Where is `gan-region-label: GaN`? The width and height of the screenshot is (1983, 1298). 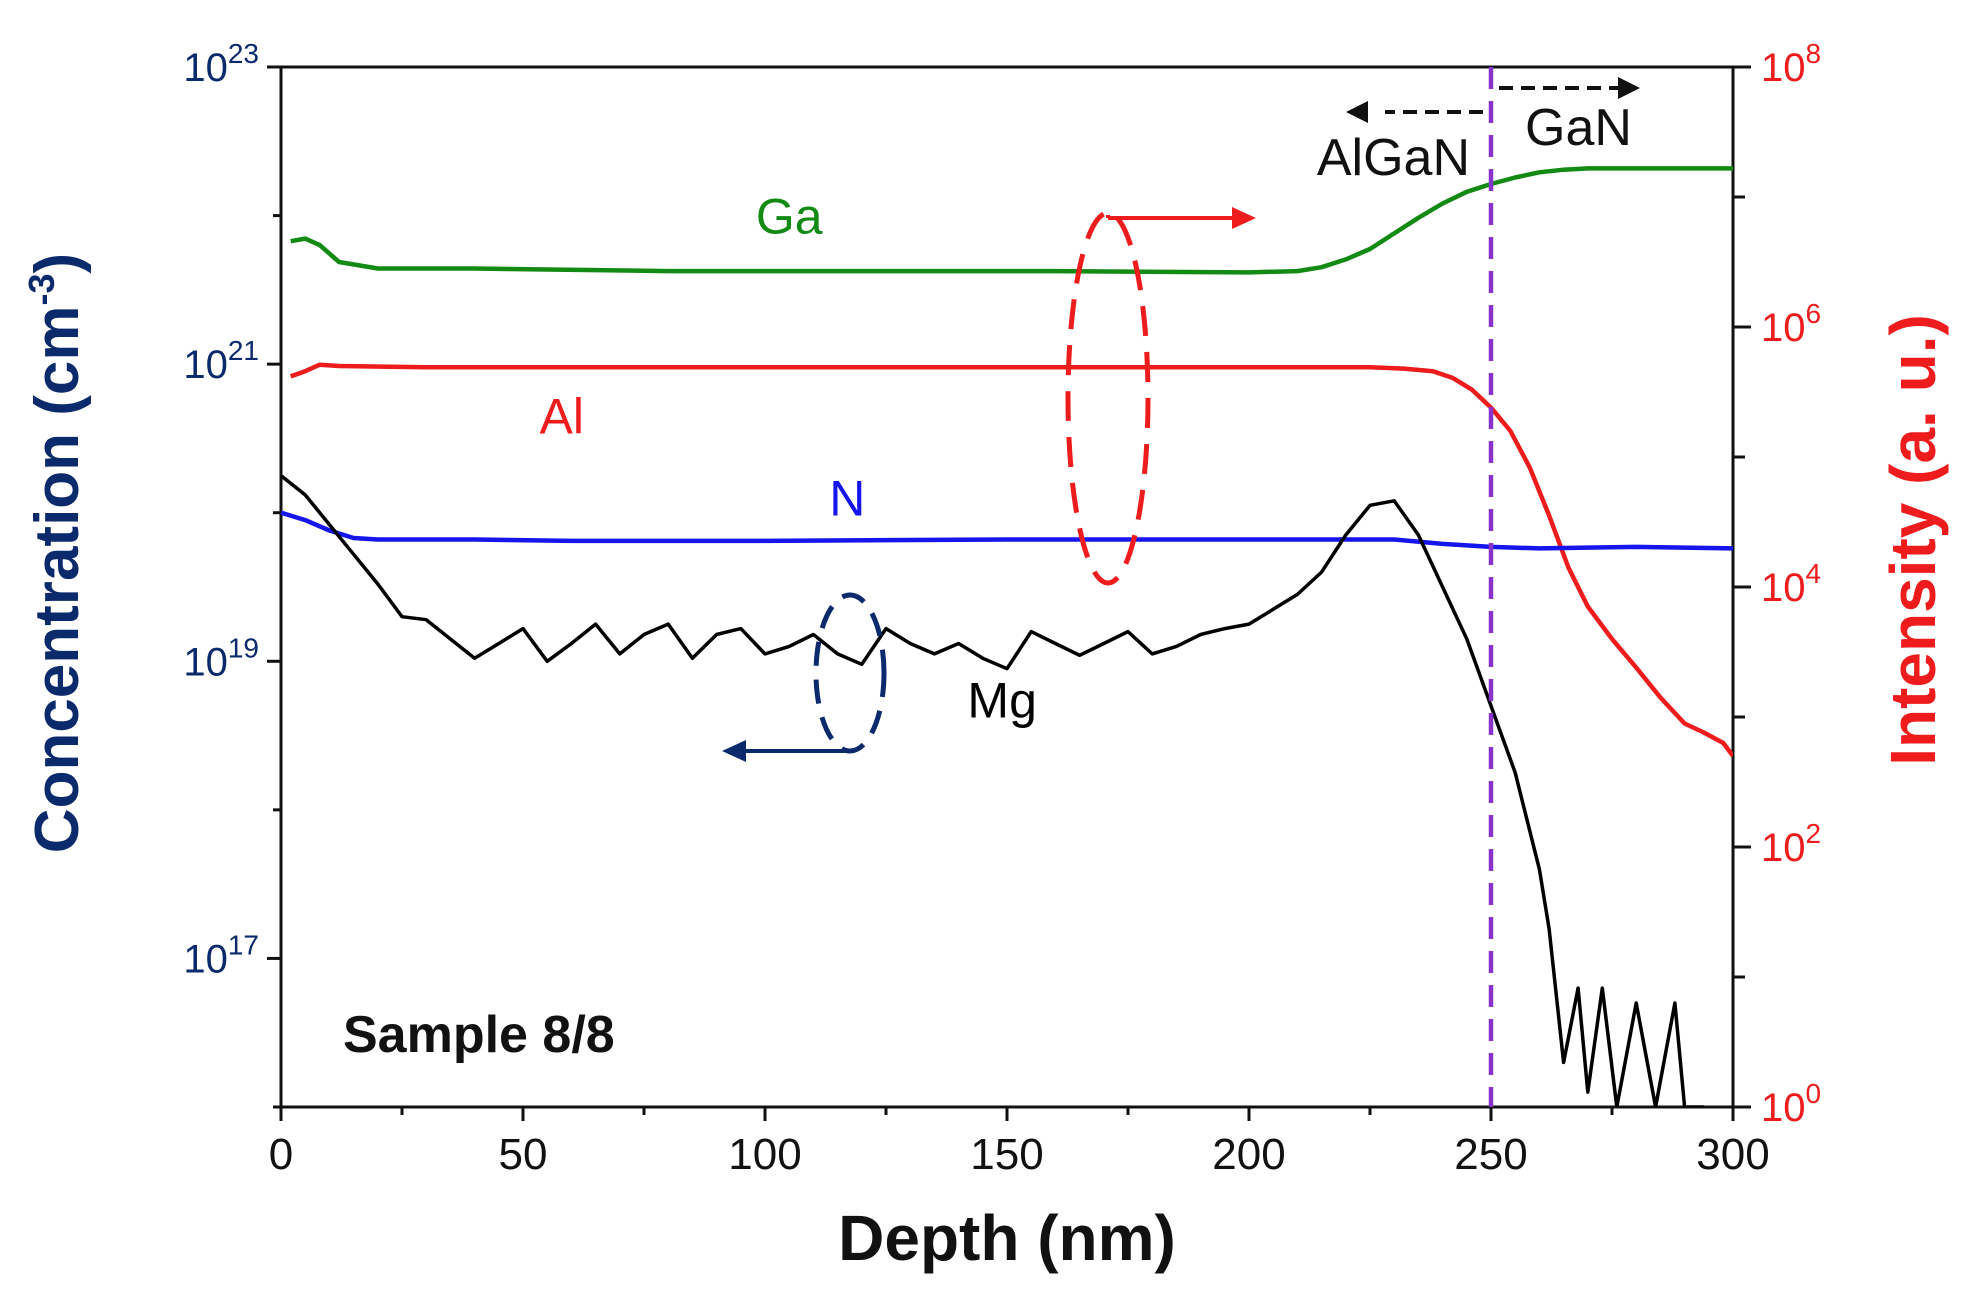
gan-region-label: GaN is located at coordinates (1578, 128).